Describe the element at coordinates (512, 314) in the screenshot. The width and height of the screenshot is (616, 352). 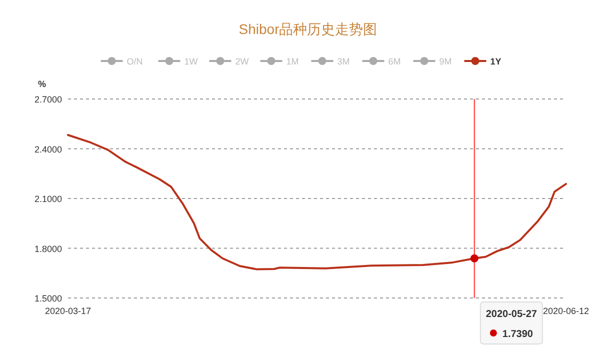
I see `ref-line-label: 2020-05-27` at that location.